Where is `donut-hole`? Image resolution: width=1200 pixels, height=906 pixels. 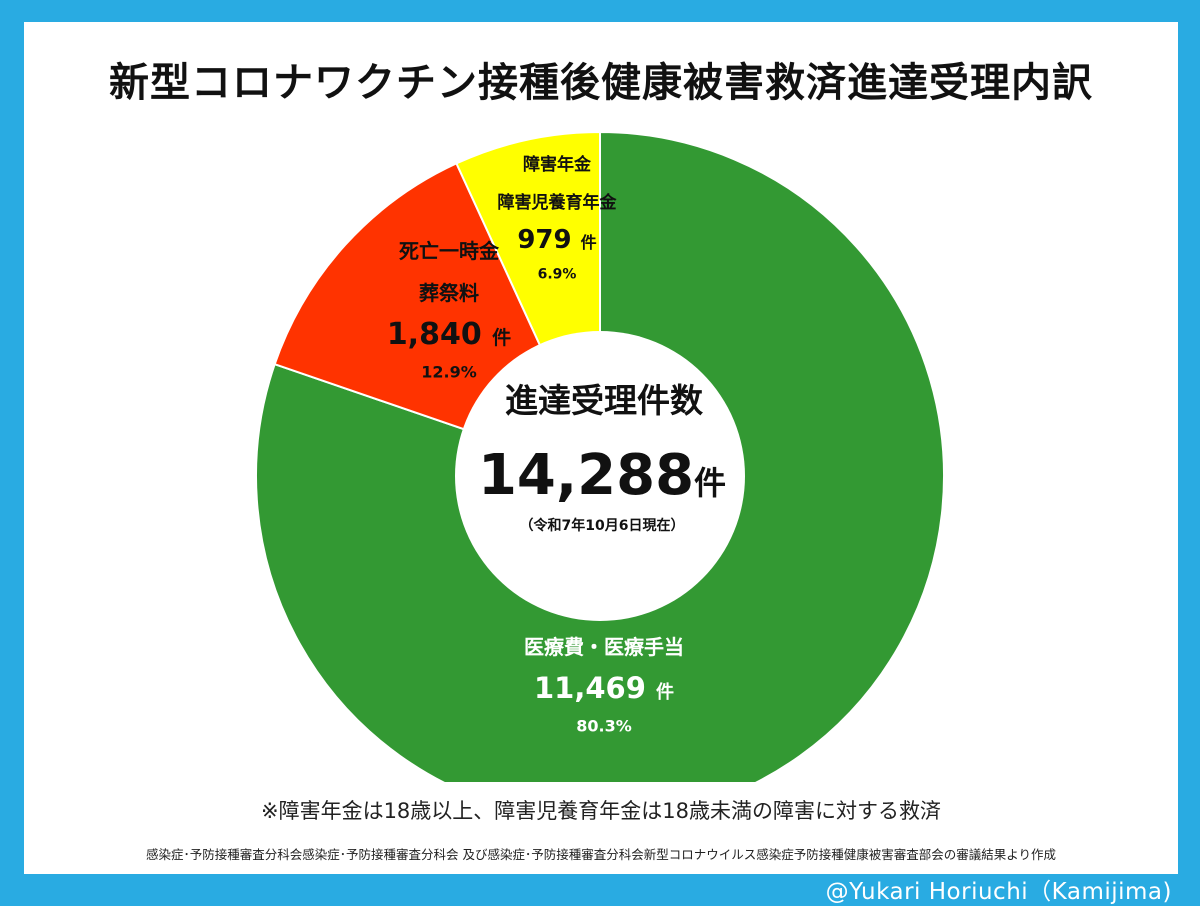 donut-hole is located at coordinates (600, 476).